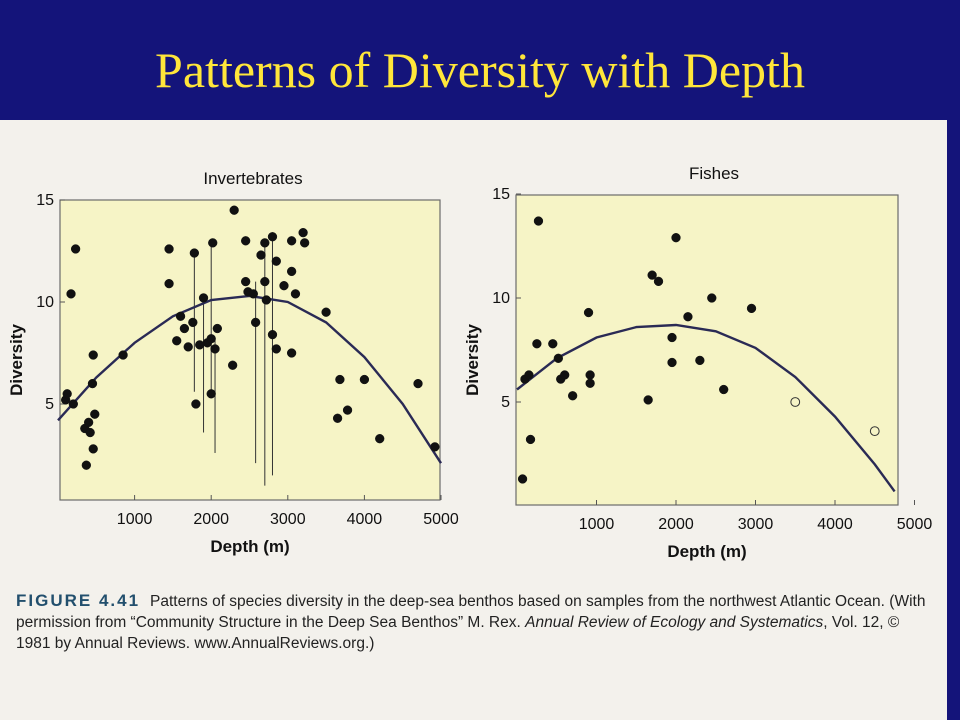 Image resolution: width=960 pixels, height=720 pixels. Describe the element at coordinates (365, 519) in the screenshot. I see `invertebrates-x-tick-label: 4000` at that location.